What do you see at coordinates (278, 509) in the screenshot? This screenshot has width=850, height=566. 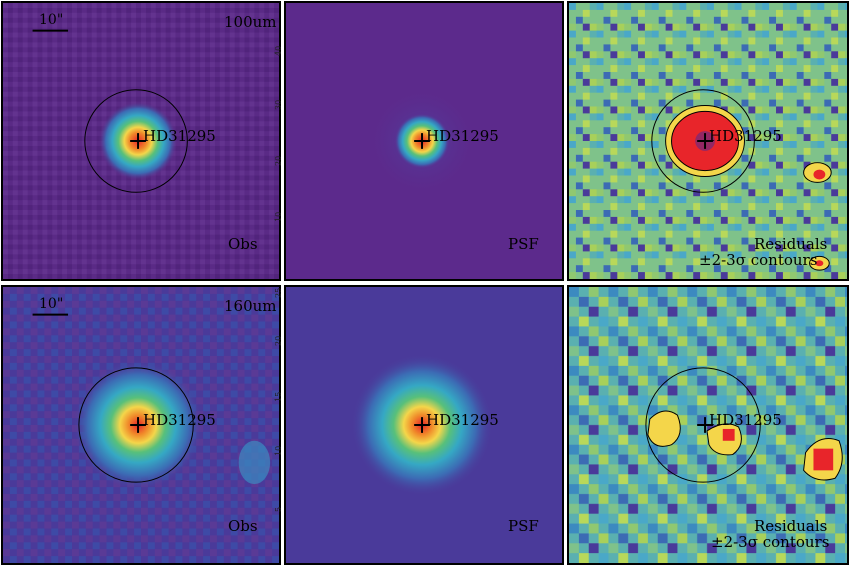 I see `y-tick-label: 5` at bounding box center [278, 509].